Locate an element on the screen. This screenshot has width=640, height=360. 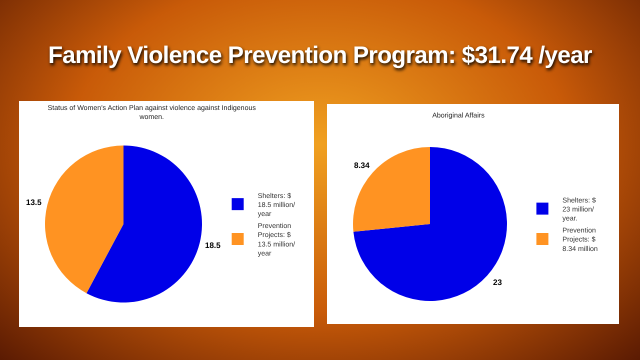
data-label: 8.34 is located at coordinates (362, 165).